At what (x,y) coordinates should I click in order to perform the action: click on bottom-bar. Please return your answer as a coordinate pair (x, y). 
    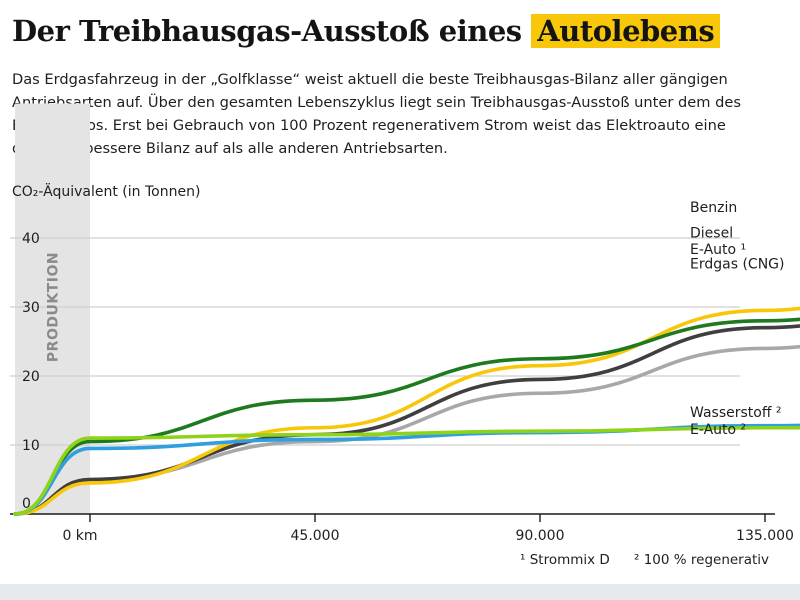
    Looking at the image, I should click on (400, 592).